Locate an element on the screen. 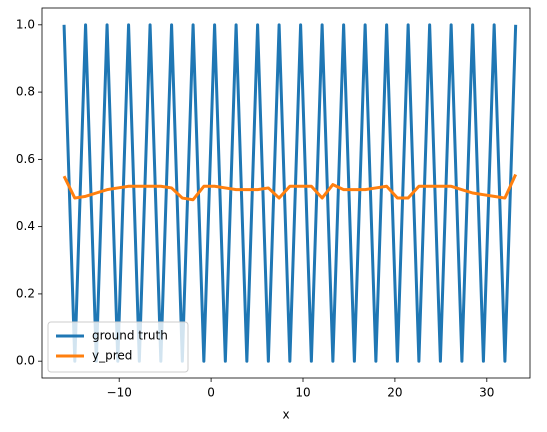 The image size is (547, 432). x-tick-label: −10 is located at coordinates (119, 393).